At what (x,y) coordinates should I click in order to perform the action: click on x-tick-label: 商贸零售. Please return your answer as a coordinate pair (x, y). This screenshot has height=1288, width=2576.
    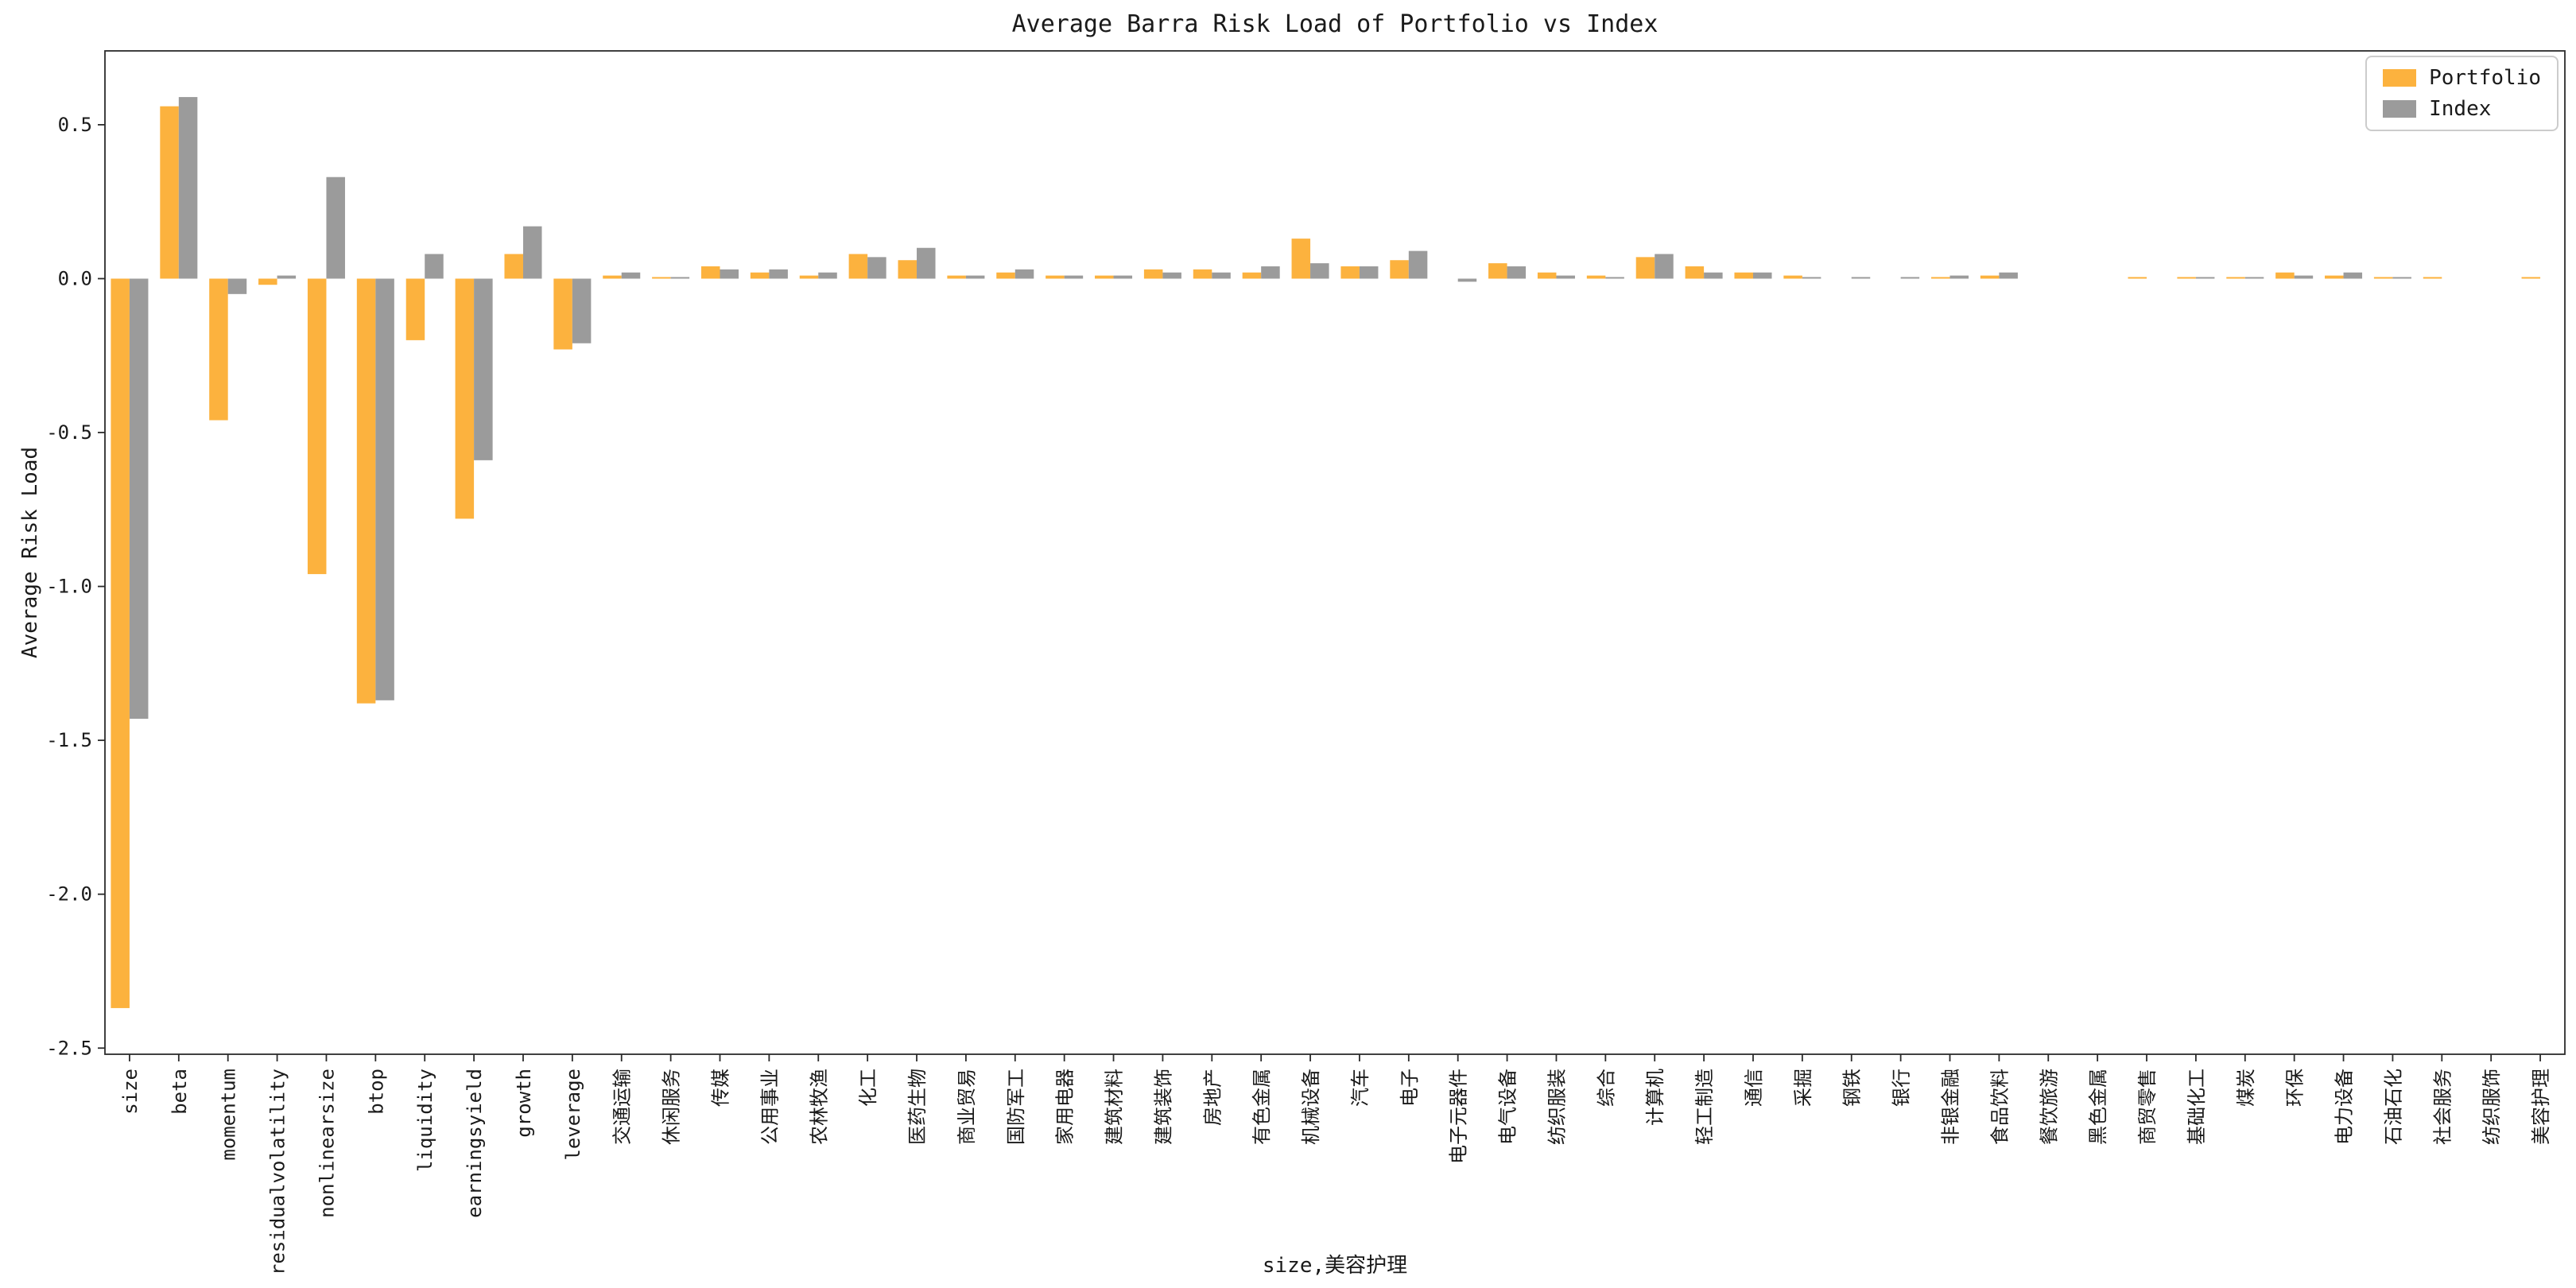
    Looking at the image, I should click on (2148, 1107).